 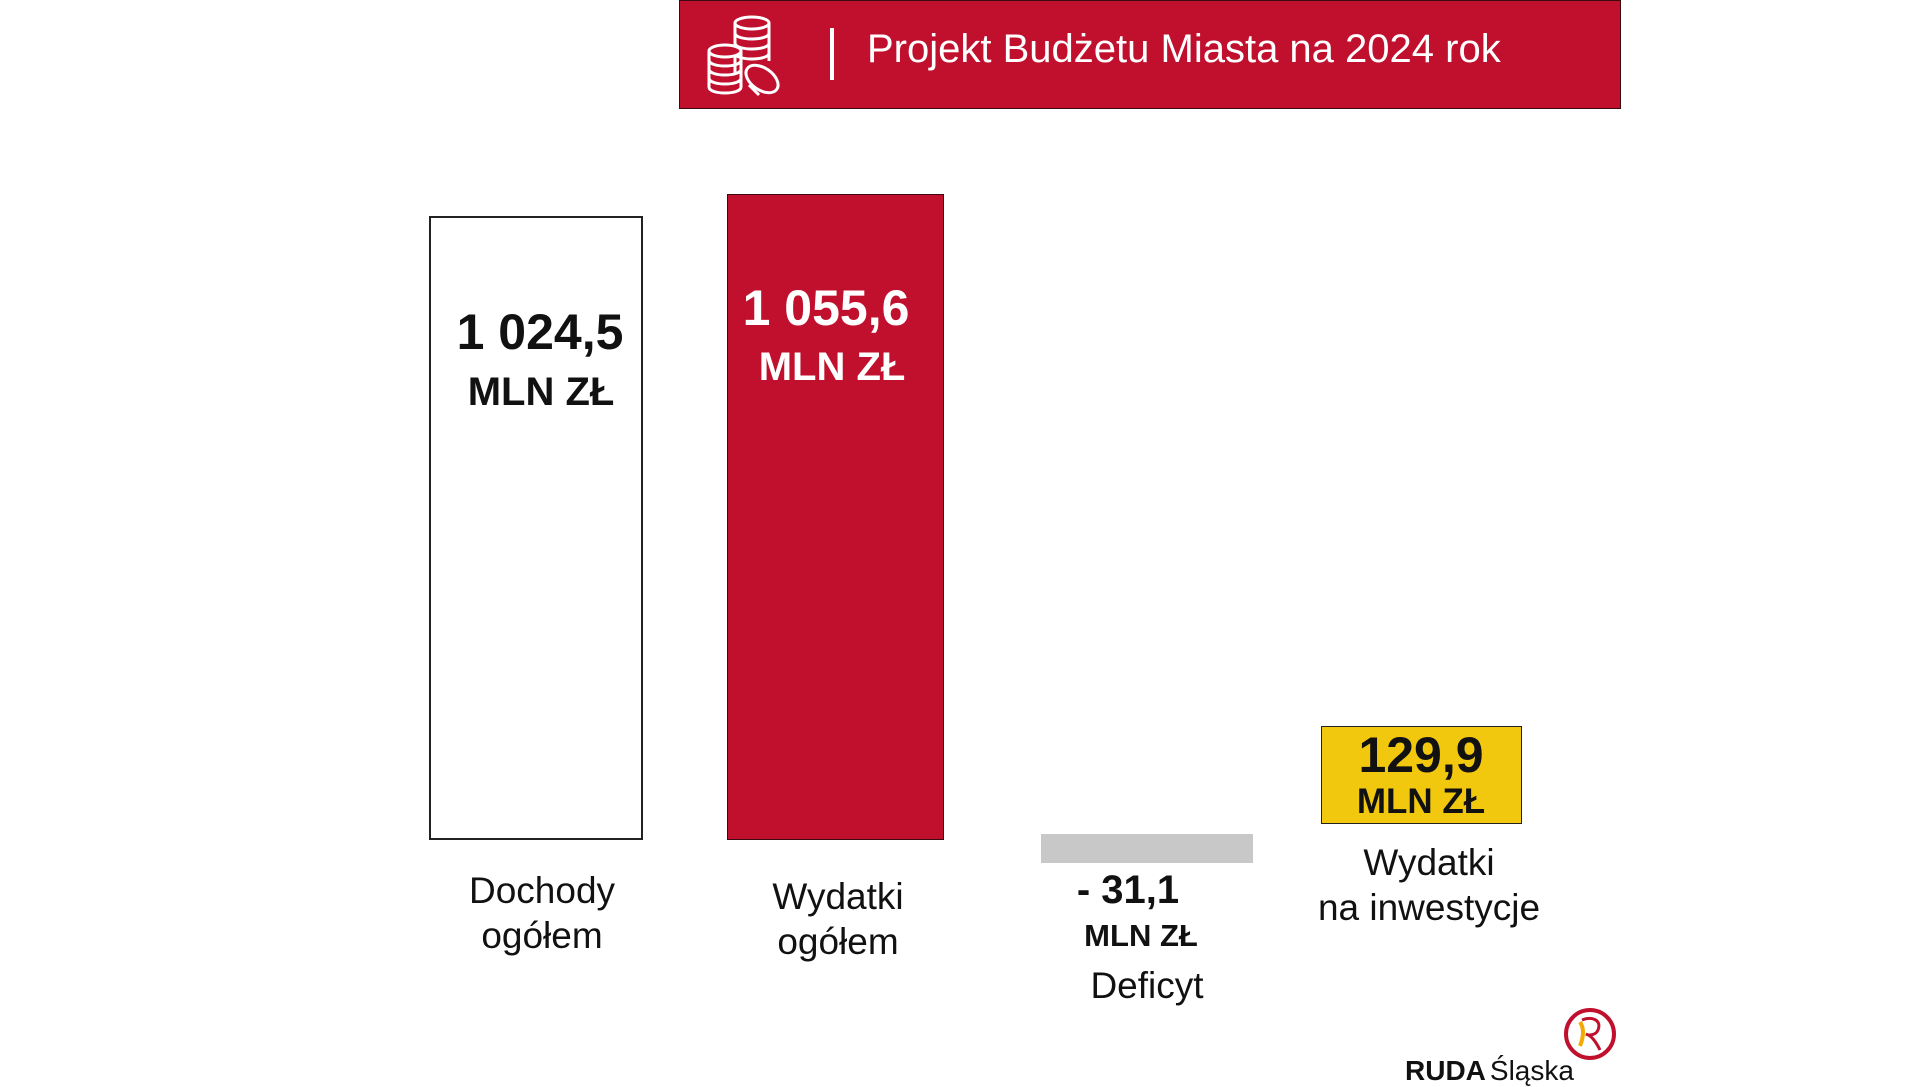 I want to click on coins-icon, so click(x=743, y=56).